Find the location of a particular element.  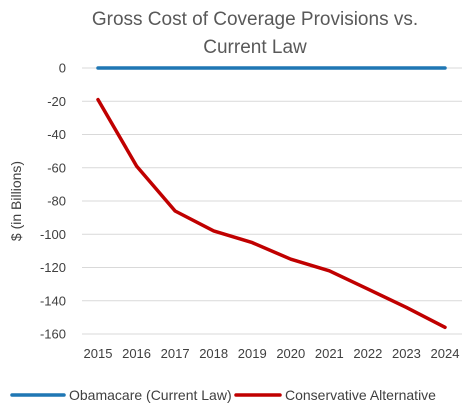

y-tick-label: -60 is located at coordinates (56, 167).